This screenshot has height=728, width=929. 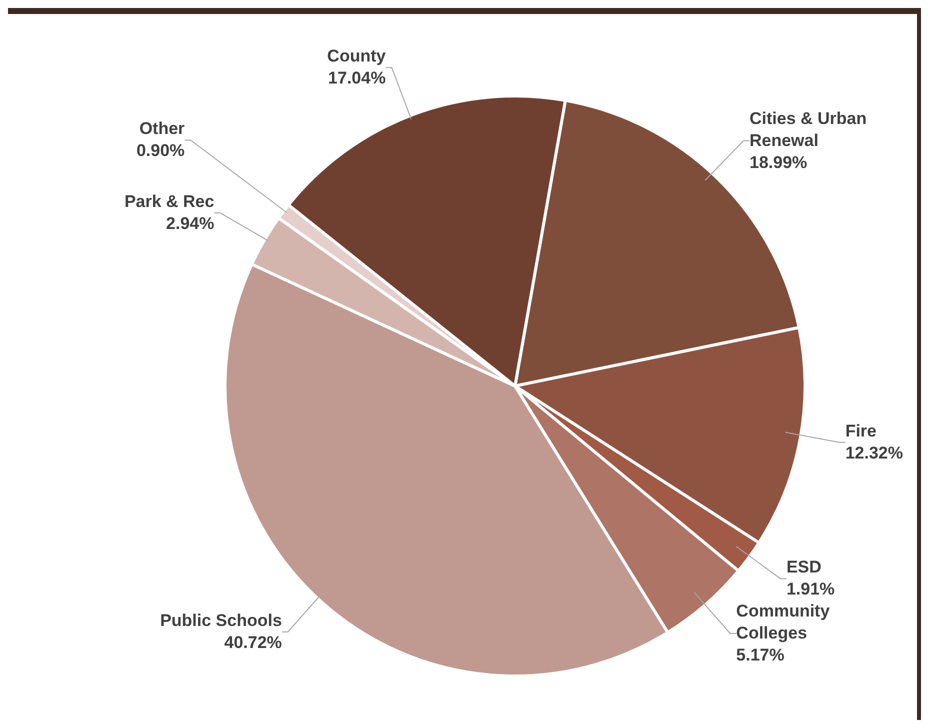 I want to click on slice-label: Other, so click(x=162, y=128).